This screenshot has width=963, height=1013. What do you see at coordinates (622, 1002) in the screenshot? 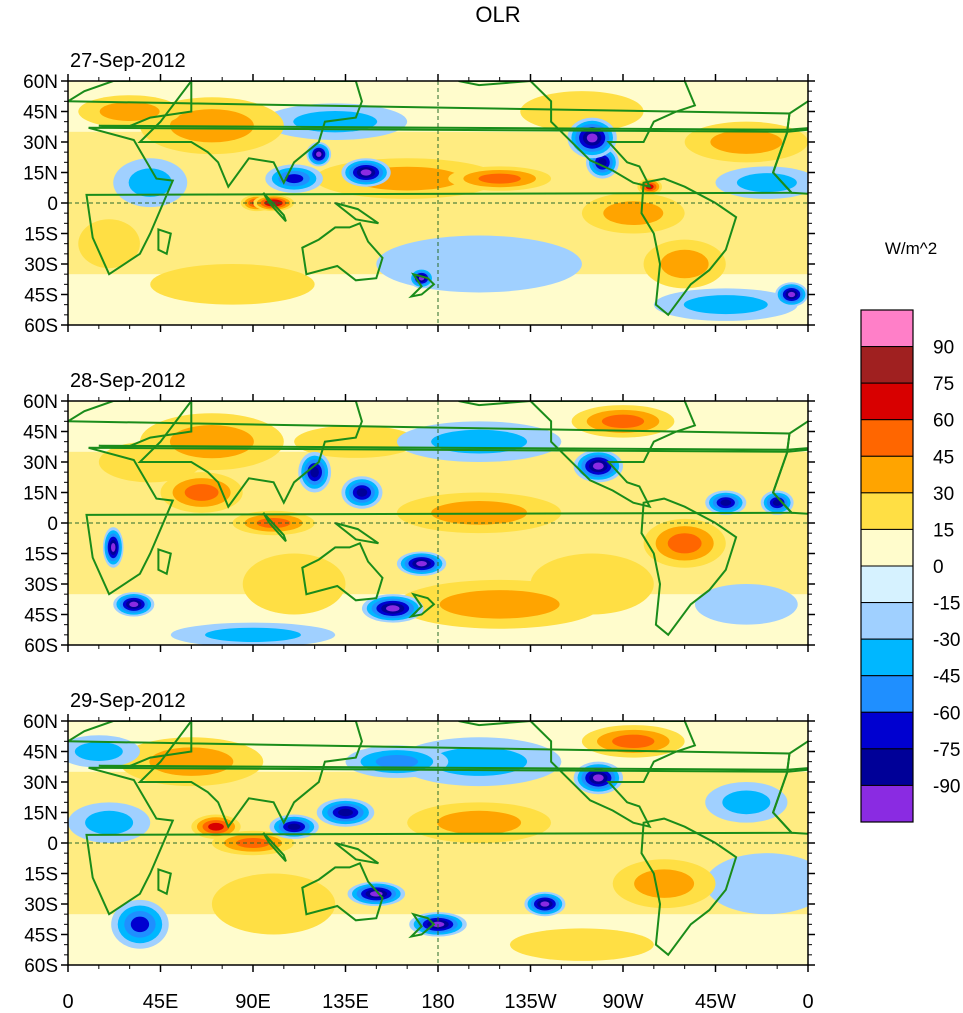
I see `x-tick-label: 90W` at bounding box center [622, 1002].